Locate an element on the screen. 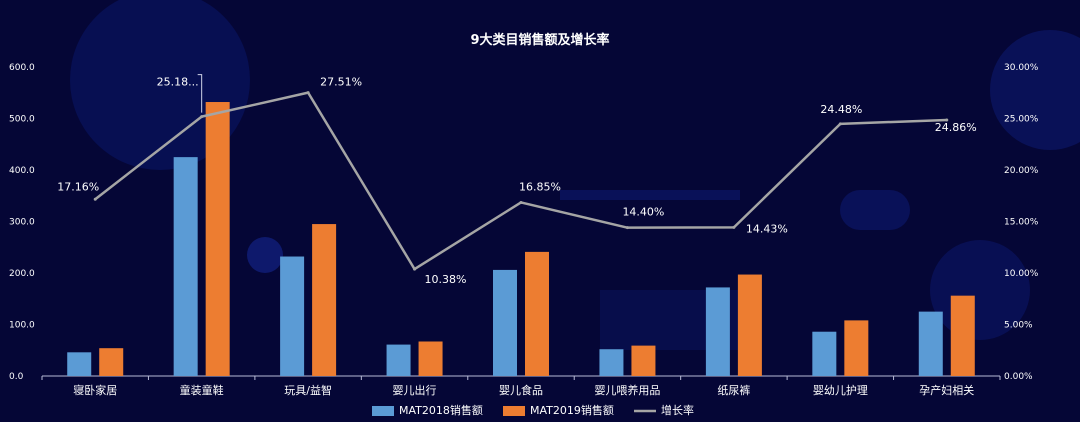 Image resolution: width=1080 pixels, height=422 pixels. category-label: 玩具/益智 is located at coordinates (308, 390).